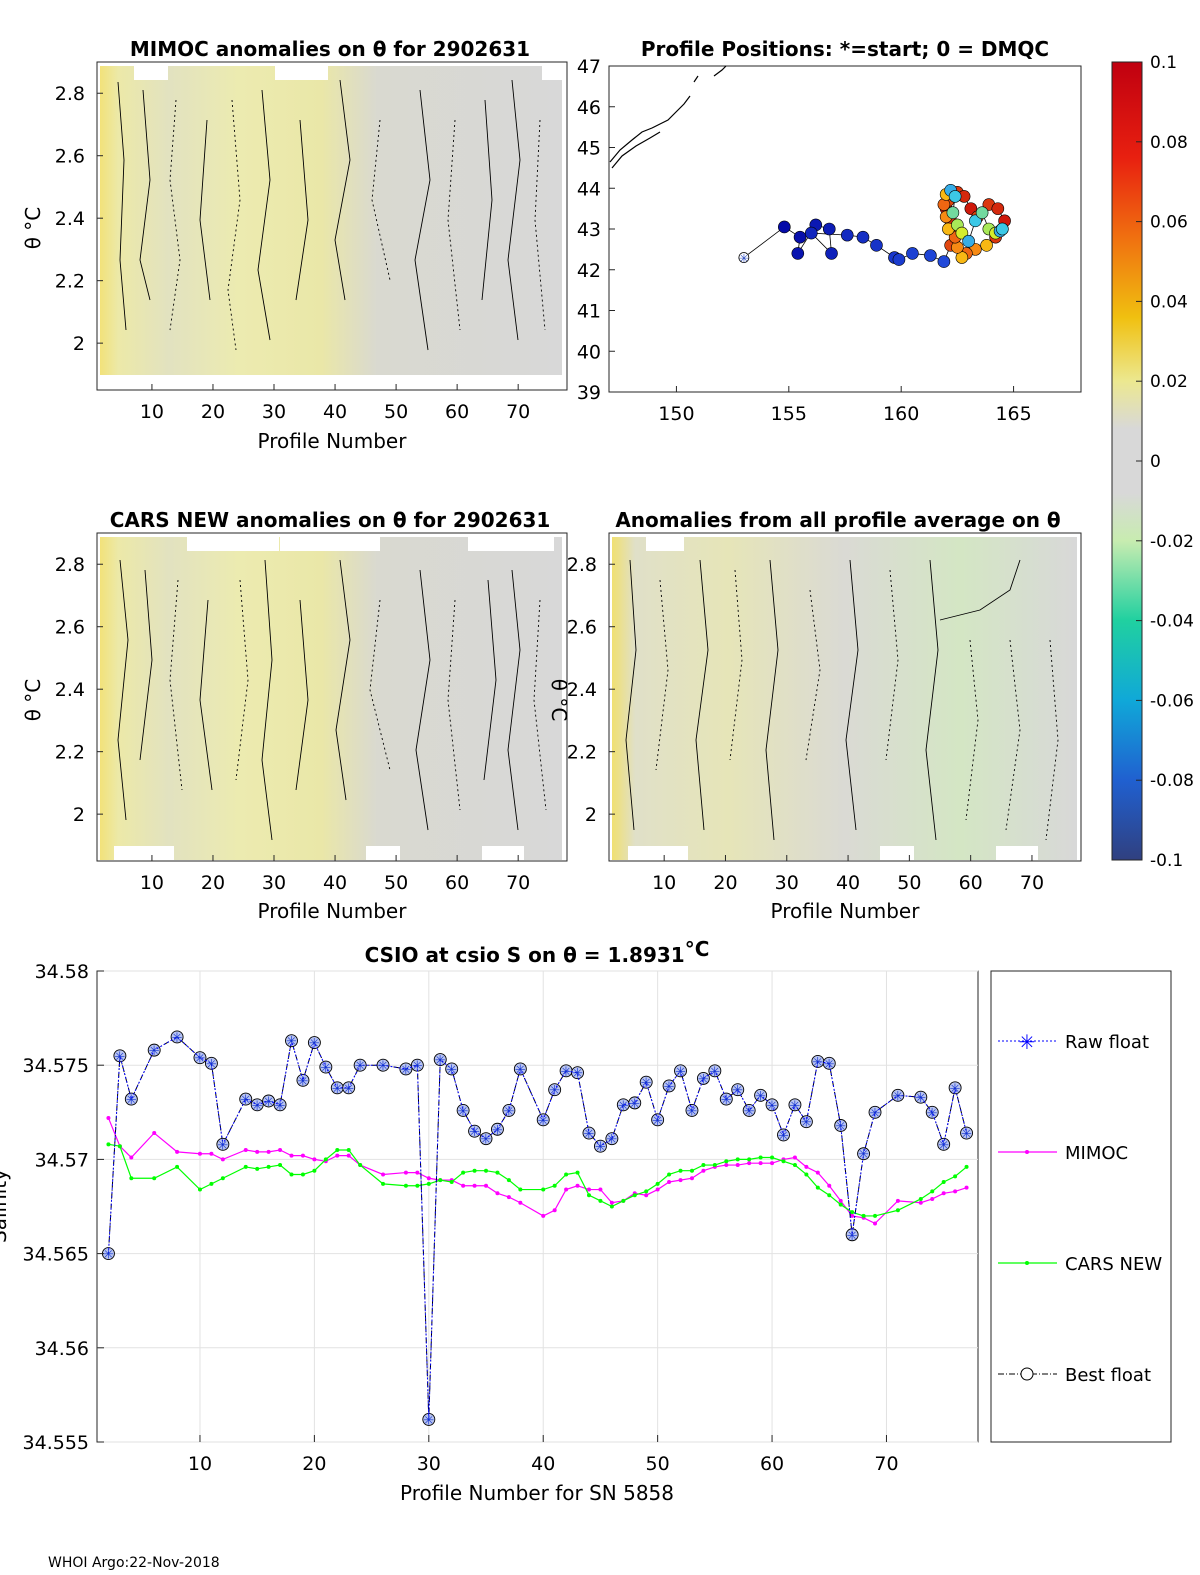 The width and height of the screenshot is (1200, 1575). Describe the element at coordinates (744, 257) in the screenshot. I see `track-start-point` at that location.